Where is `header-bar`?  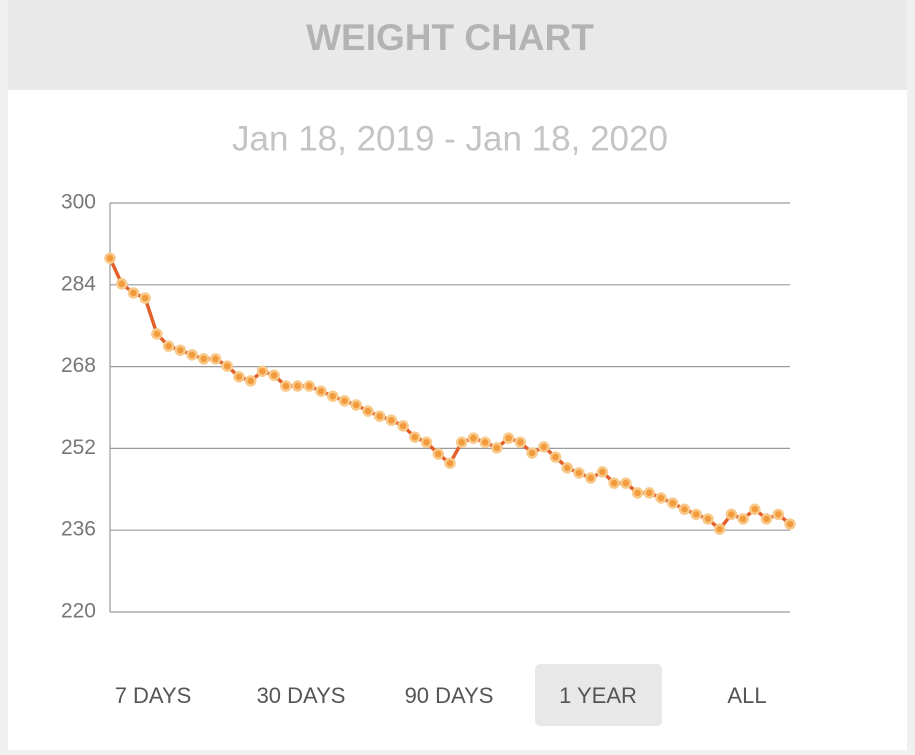
header-bar is located at coordinates (457, 45).